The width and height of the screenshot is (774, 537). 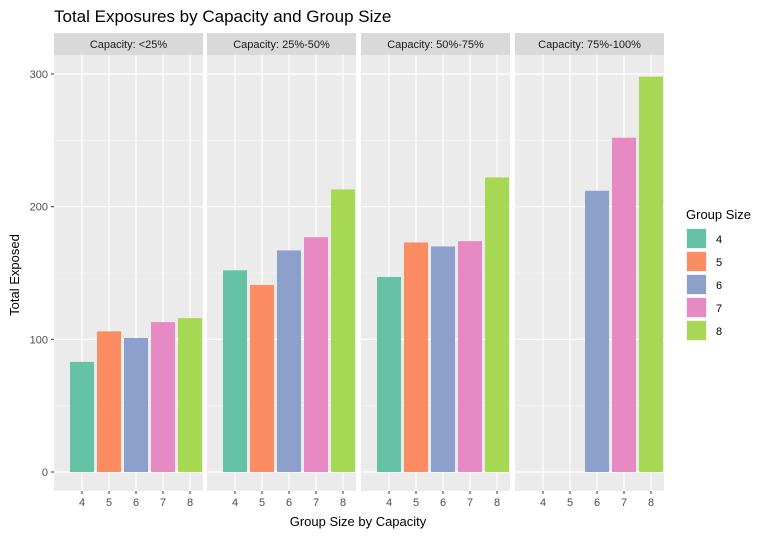 I want to click on facet-strip-label: Capacity: 25%-50%, so click(x=281, y=45).